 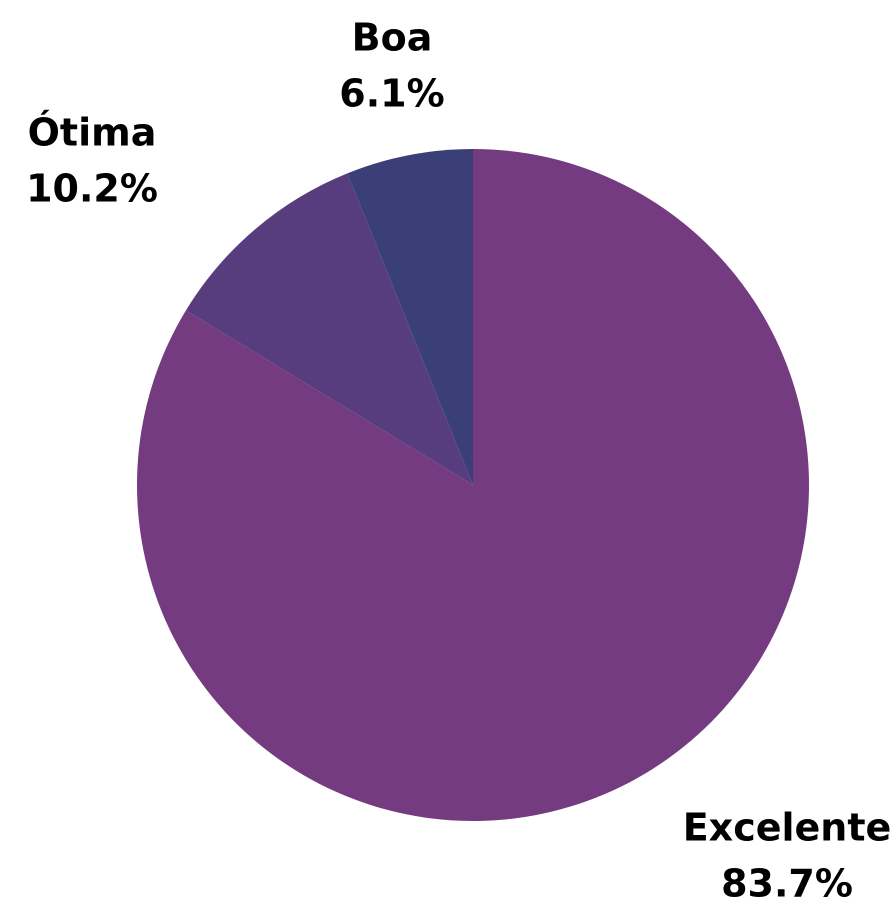 What do you see at coordinates (92, 133) in the screenshot?
I see `slice-label: Ótima` at bounding box center [92, 133].